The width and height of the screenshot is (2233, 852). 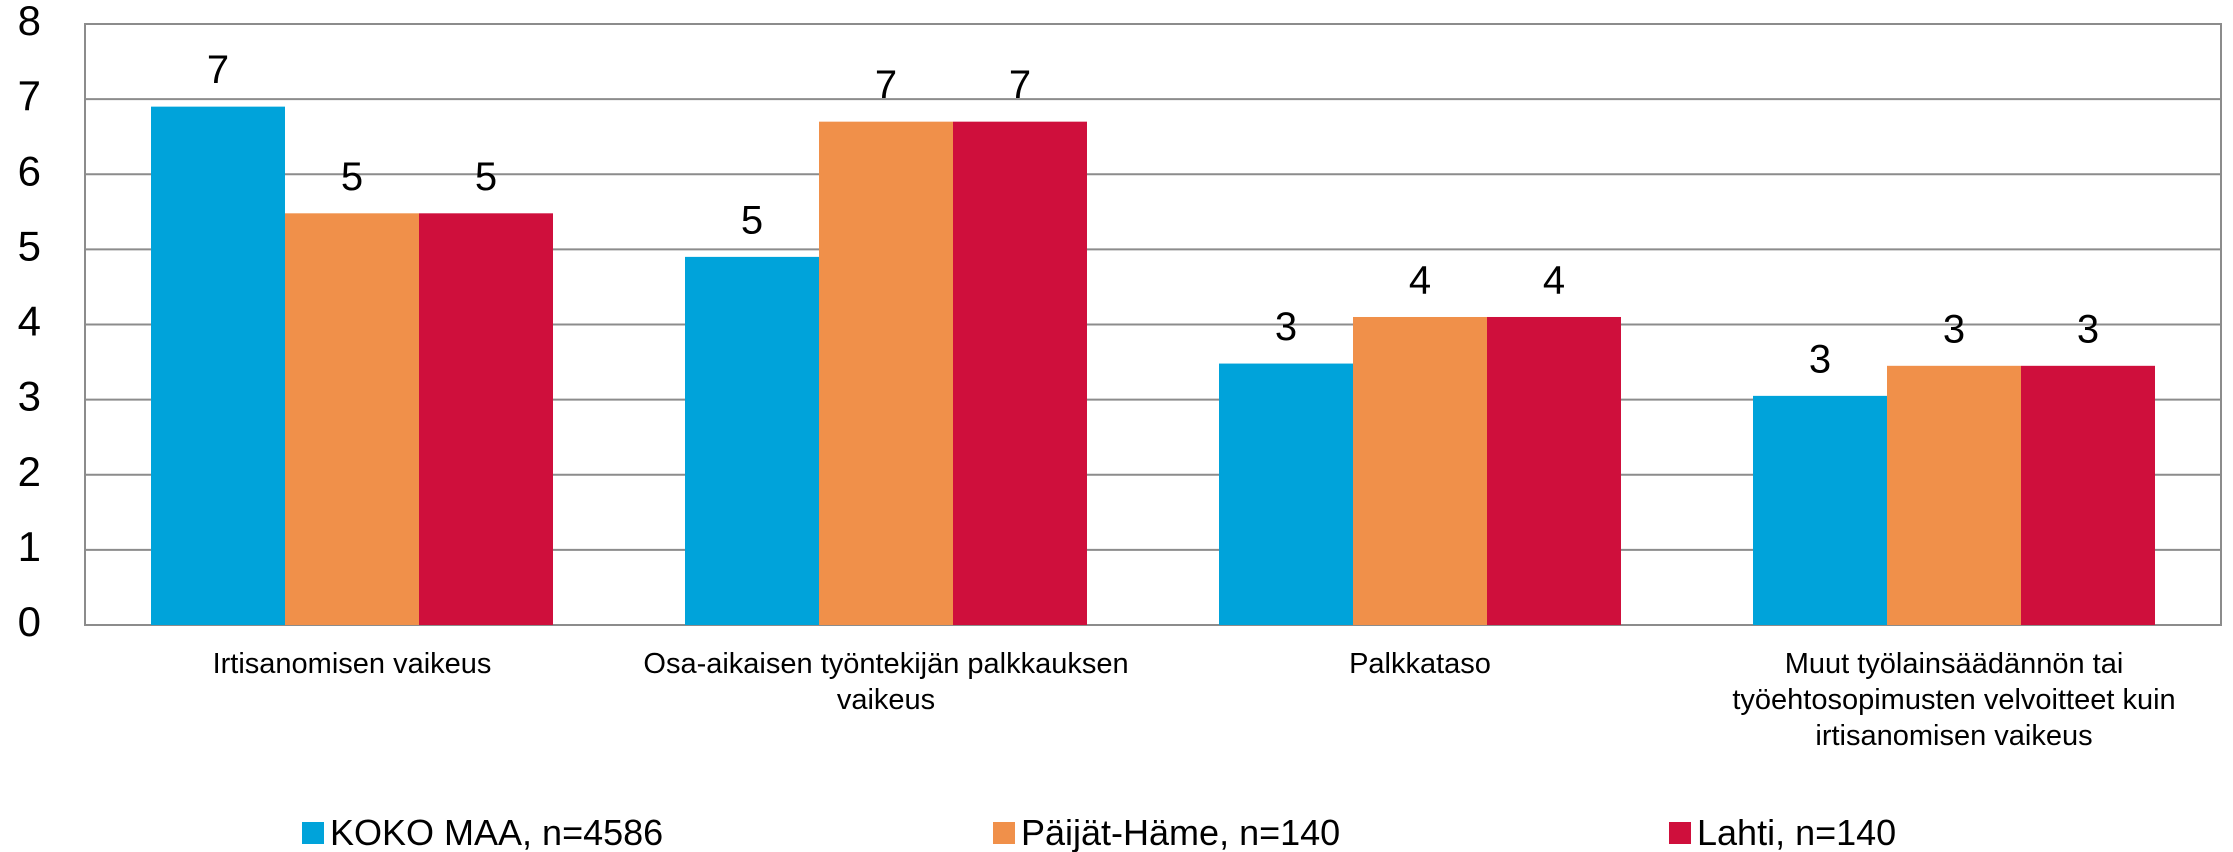 What do you see at coordinates (29, 22) in the screenshot?
I see `y-tick-label: 8` at bounding box center [29, 22].